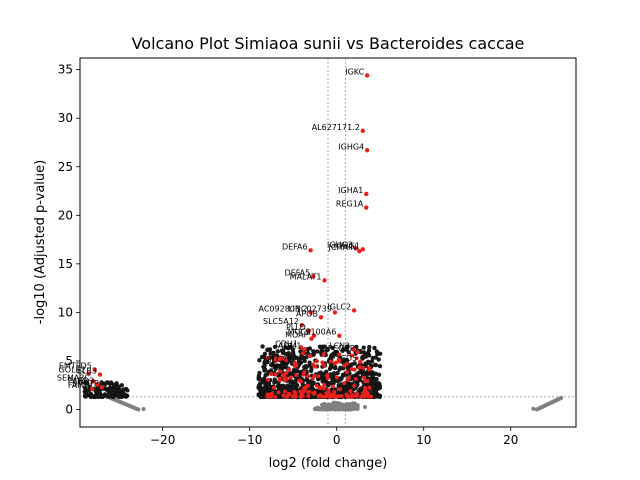 The width and height of the screenshot is (640, 480). I want to click on gene-label: ADM1, so click(290, 345).